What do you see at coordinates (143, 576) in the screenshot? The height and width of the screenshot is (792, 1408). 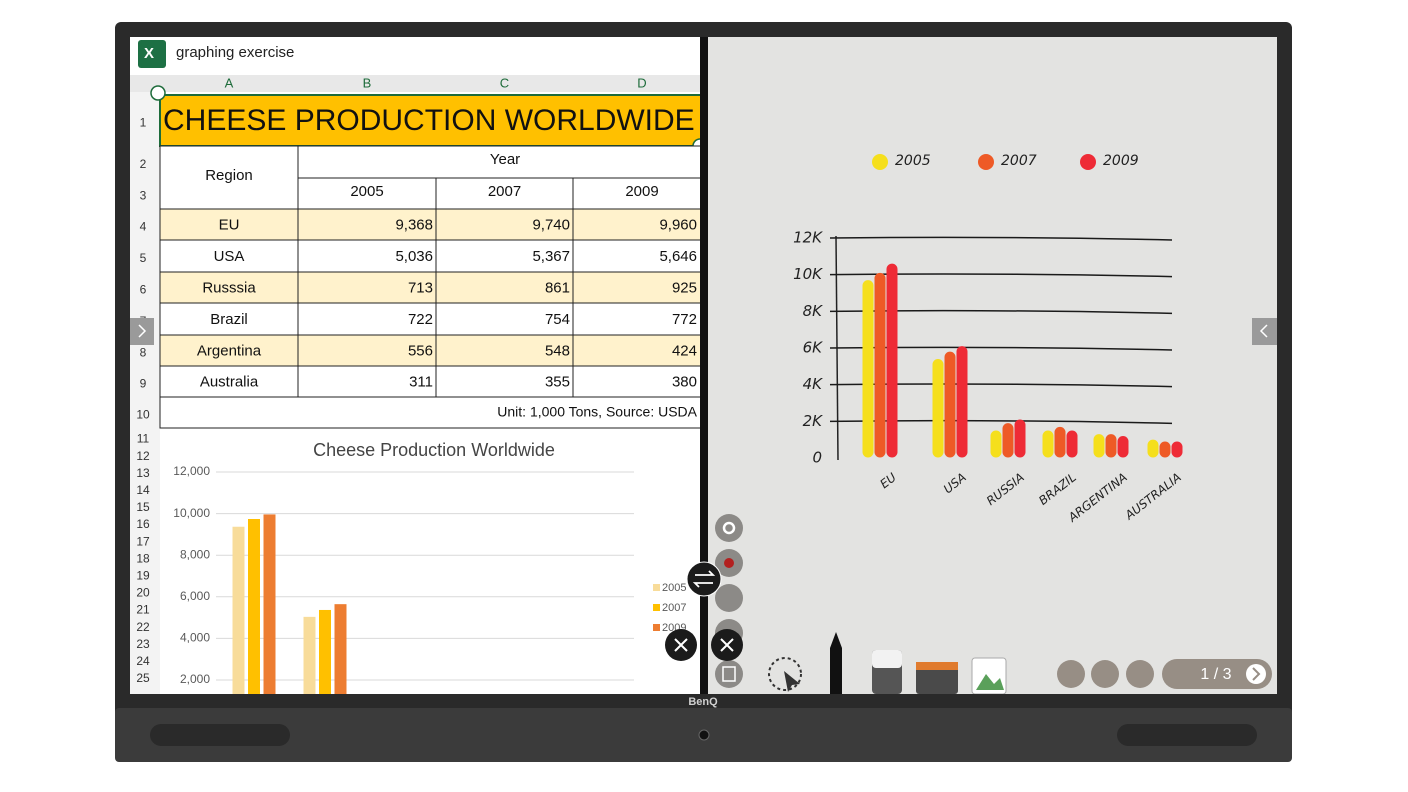 I see `row-number: 19` at bounding box center [143, 576].